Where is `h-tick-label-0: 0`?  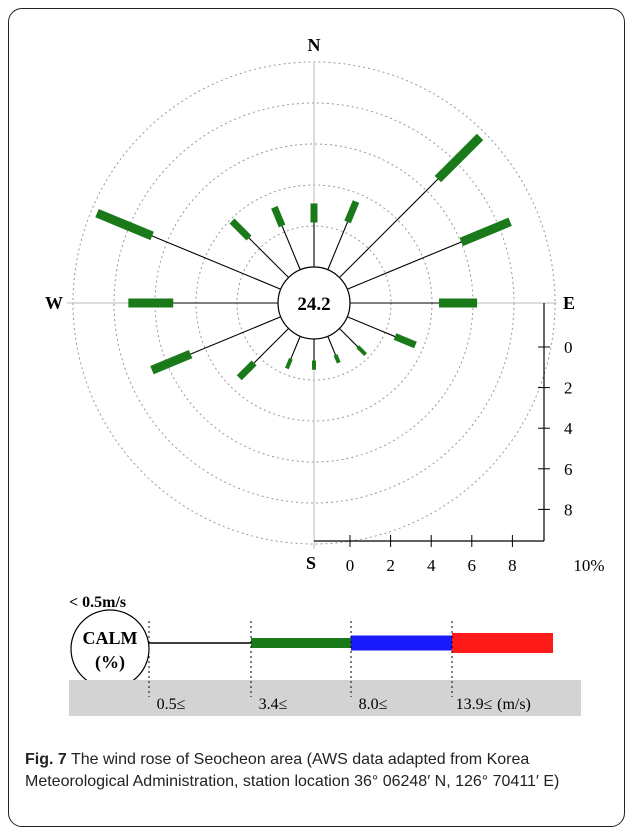 h-tick-label-0: 0 is located at coordinates (350, 565).